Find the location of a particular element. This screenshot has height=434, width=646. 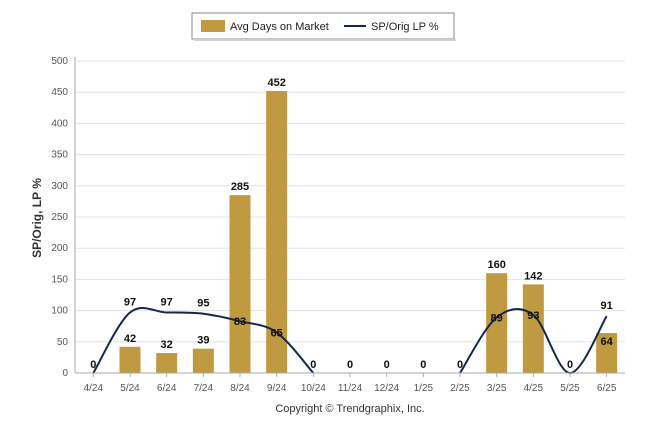

x-tick-label: 4/25 is located at coordinates (534, 388).